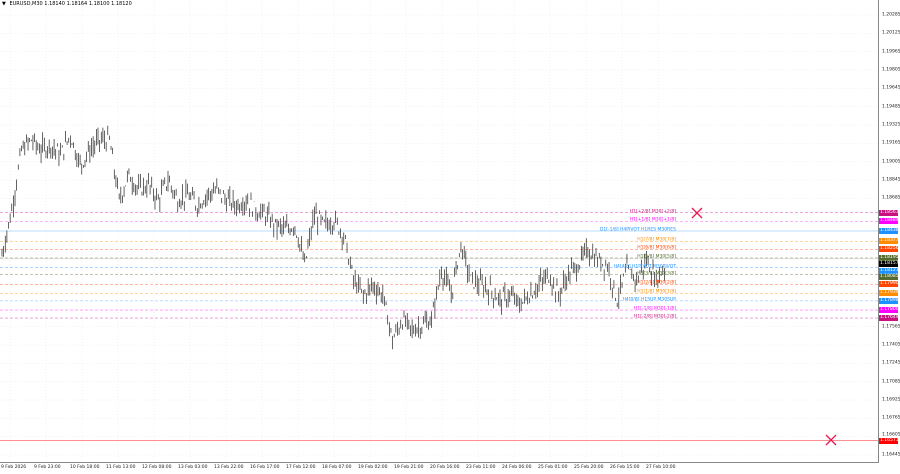 This screenshot has height=474, width=900. What do you see at coordinates (265, 467) in the screenshot?
I see `time-tick-label: 16 Feb 17:00` at bounding box center [265, 467].